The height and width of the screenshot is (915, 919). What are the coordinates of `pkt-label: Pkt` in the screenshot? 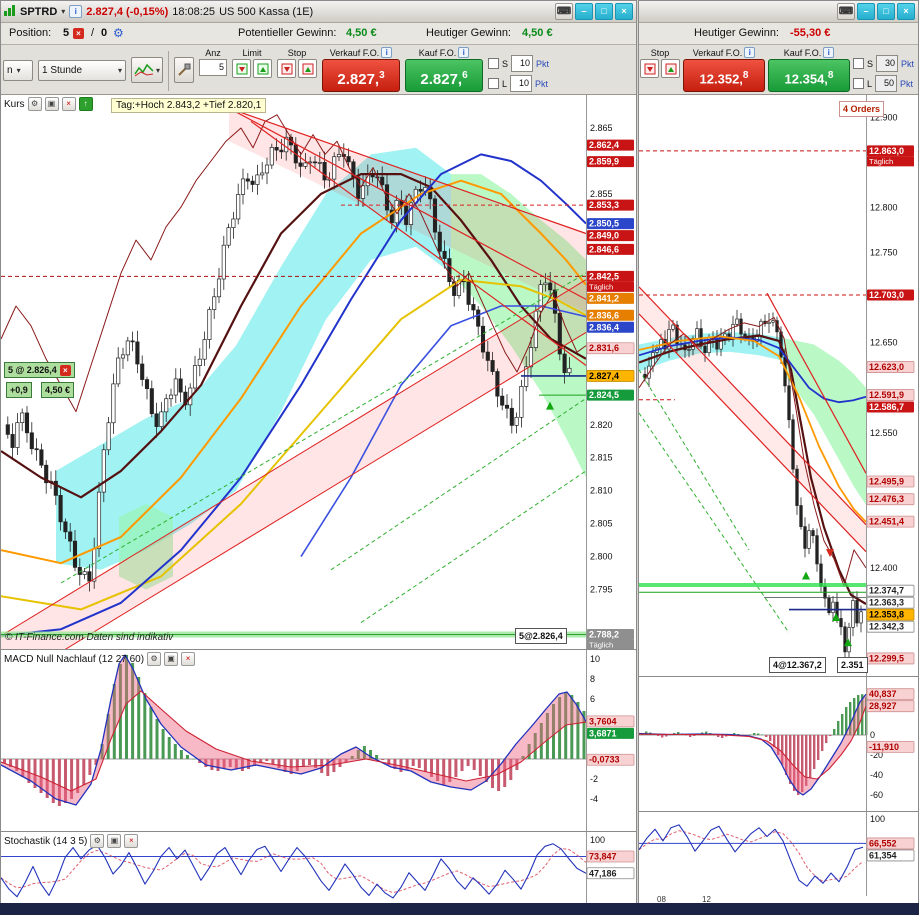 It's located at (542, 83).